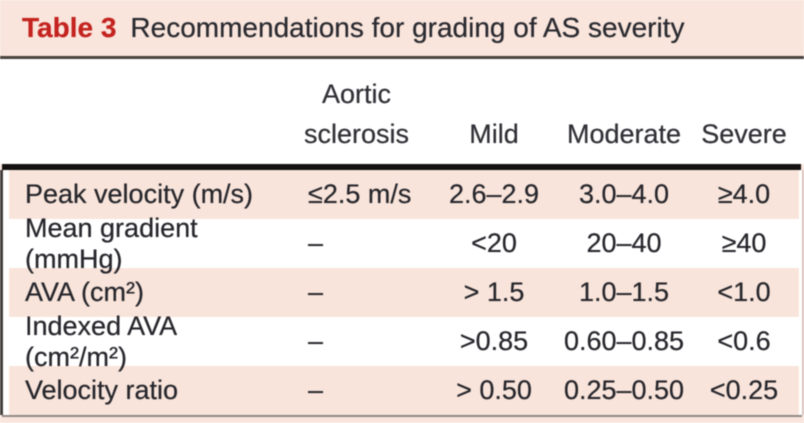 This screenshot has width=804, height=423. What do you see at coordinates (69, 27) in the screenshot?
I see `table-number-label: Table 3` at bounding box center [69, 27].